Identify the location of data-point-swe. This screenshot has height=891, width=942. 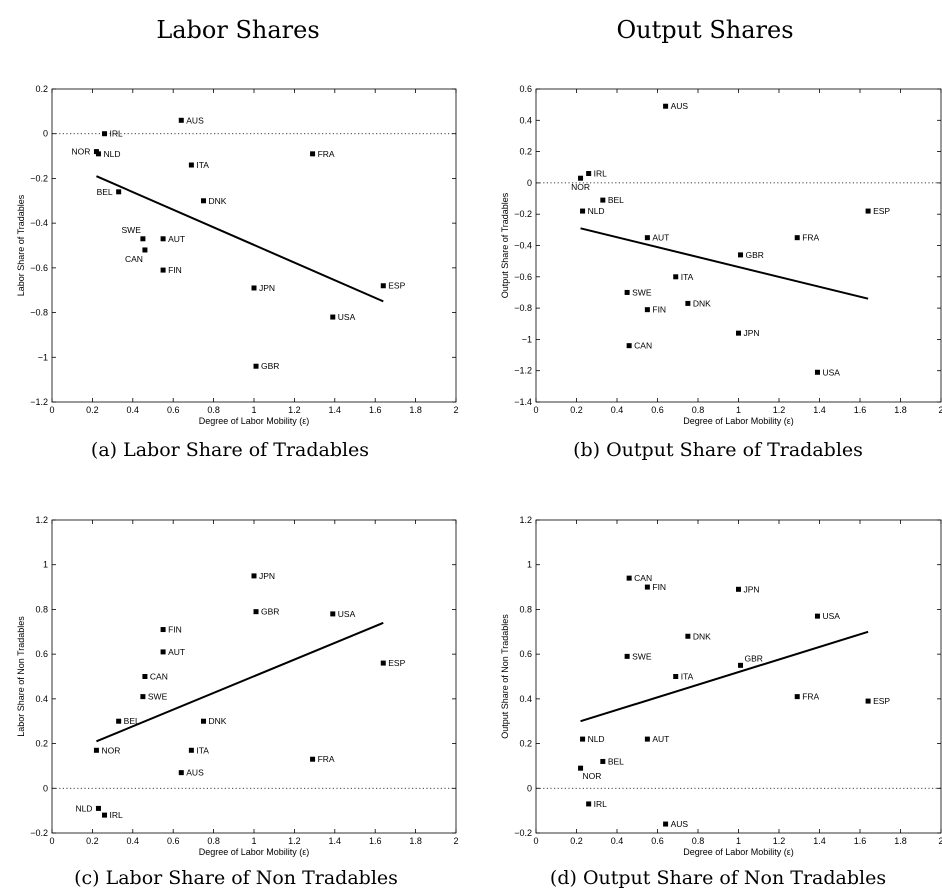
(143, 239).